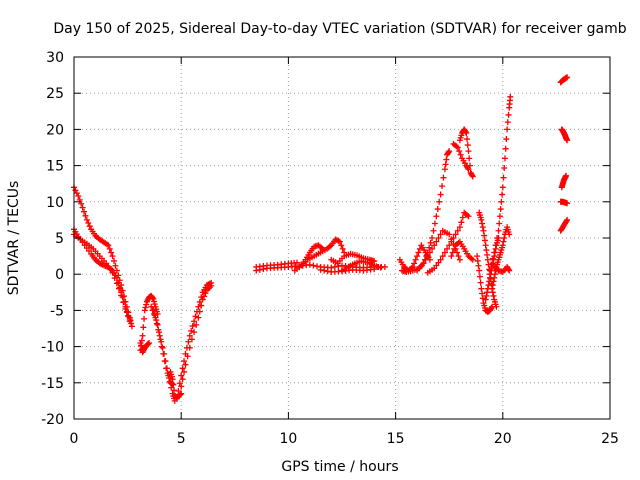  What do you see at coordinates (57, 311) in the screenshot?
I see `y-tick-label: -5` at bounding box center [57, 311].